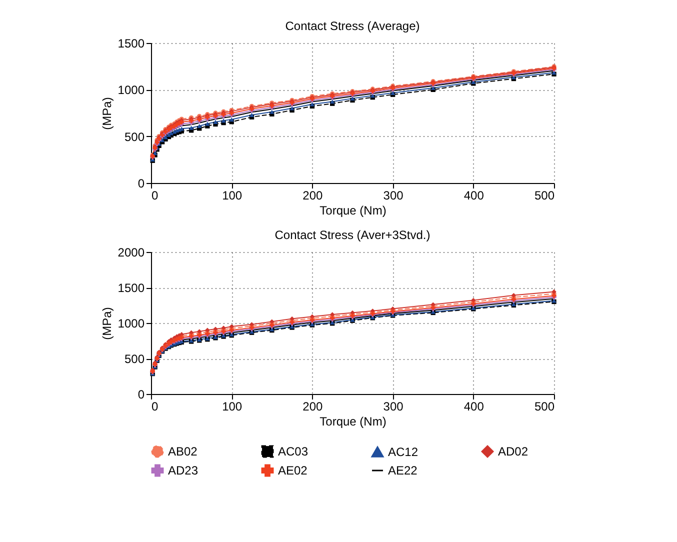 Image resolution: width=677 pixels, height=542 pixels. I want to click on y-tick-label: 2000, so click(131, 253).